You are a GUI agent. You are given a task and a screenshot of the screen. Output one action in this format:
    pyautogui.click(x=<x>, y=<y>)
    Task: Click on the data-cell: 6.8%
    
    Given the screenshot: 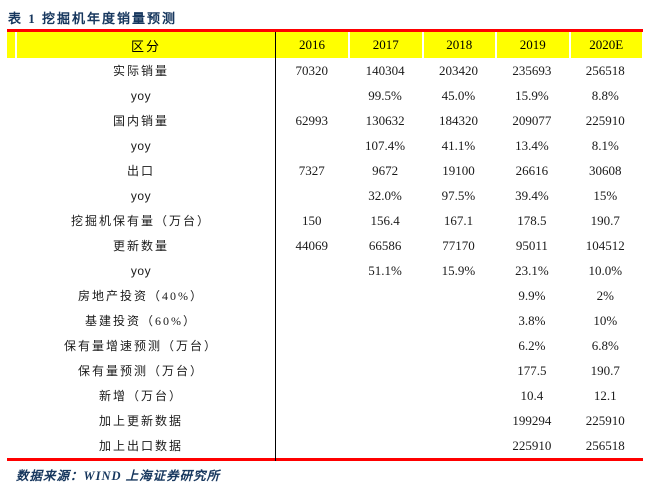 What is the action you would take?
    pyautogui.click(x=605, y=345)
    